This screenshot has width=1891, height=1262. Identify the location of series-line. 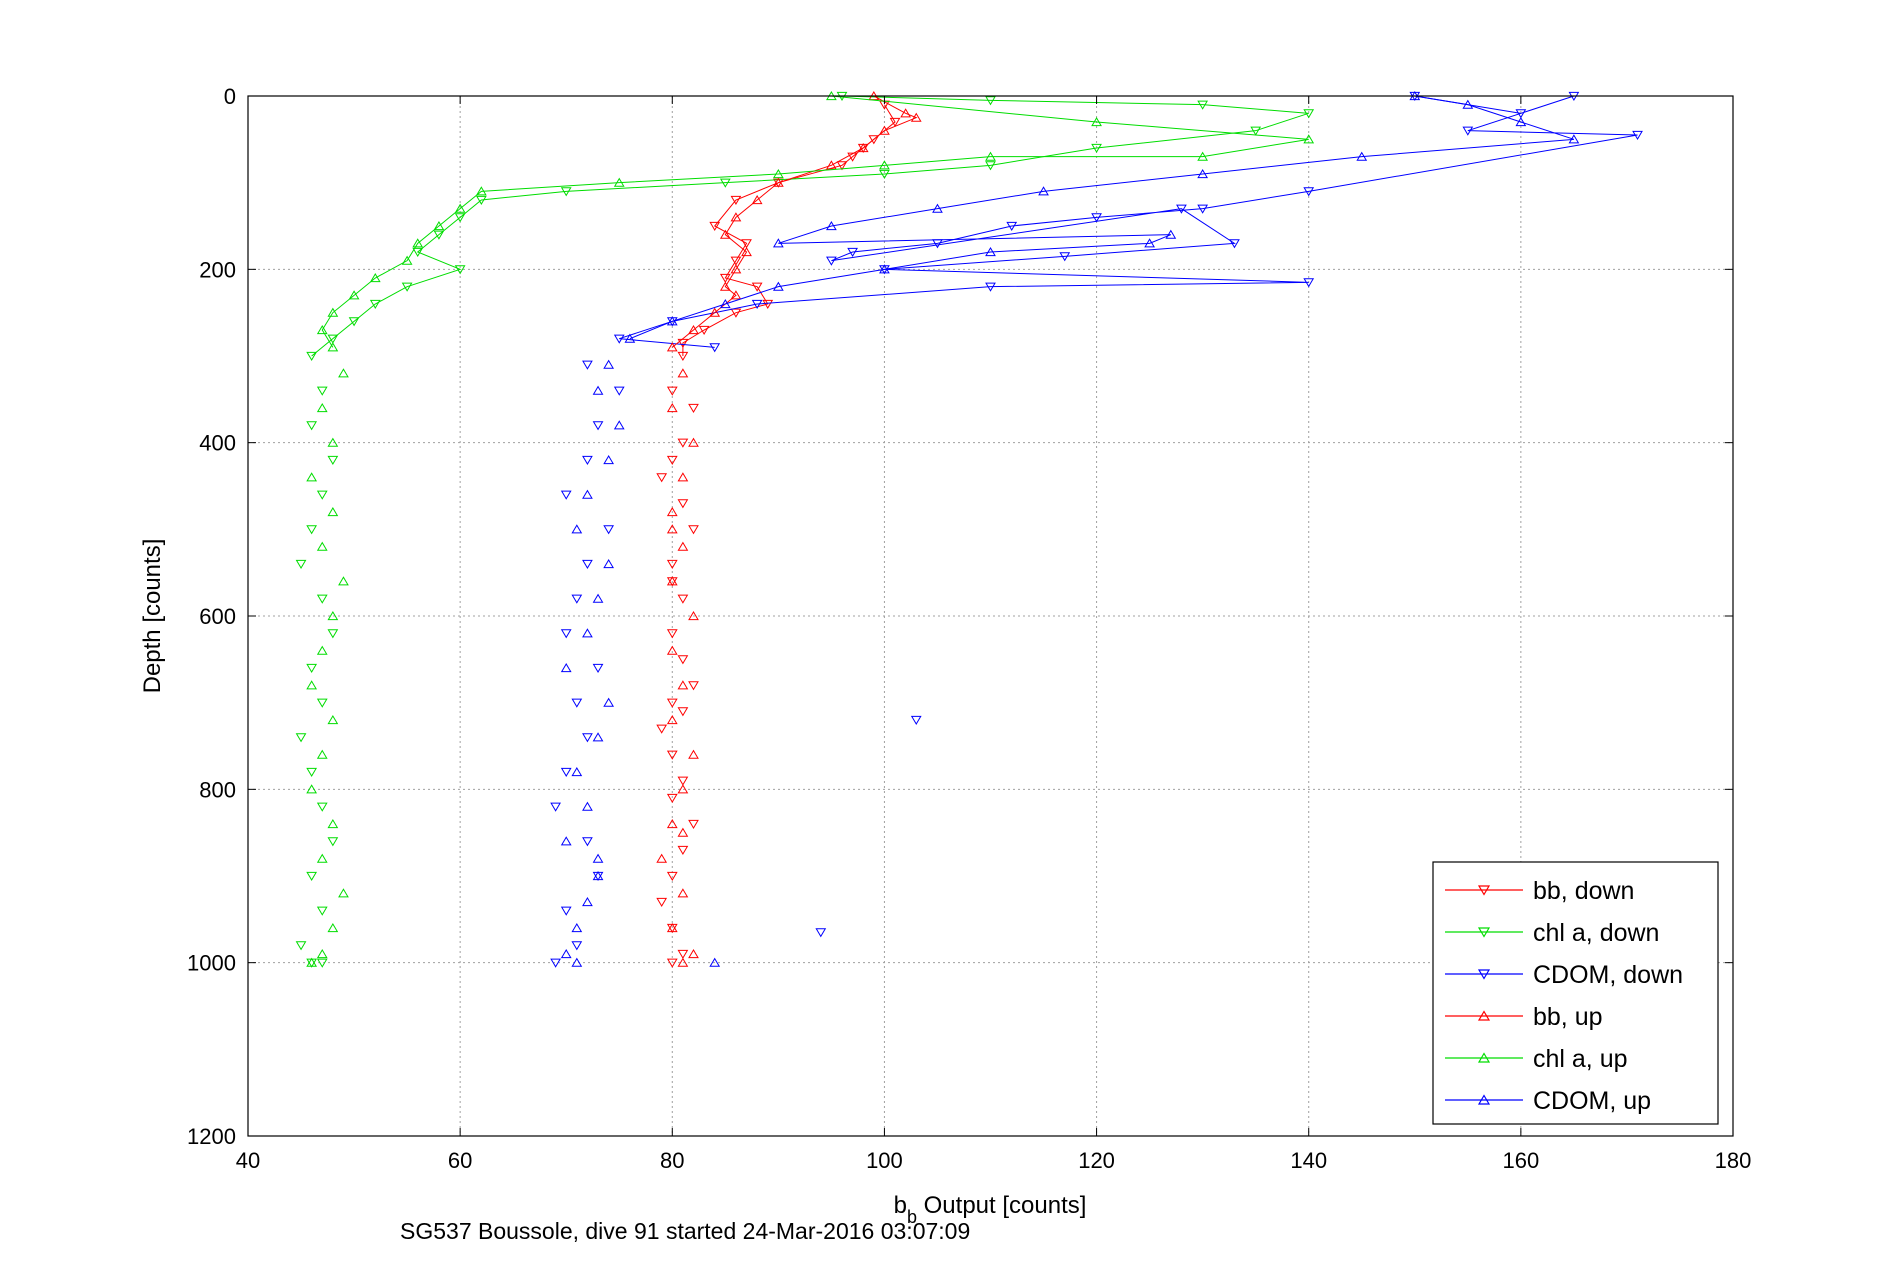
(810, 226).